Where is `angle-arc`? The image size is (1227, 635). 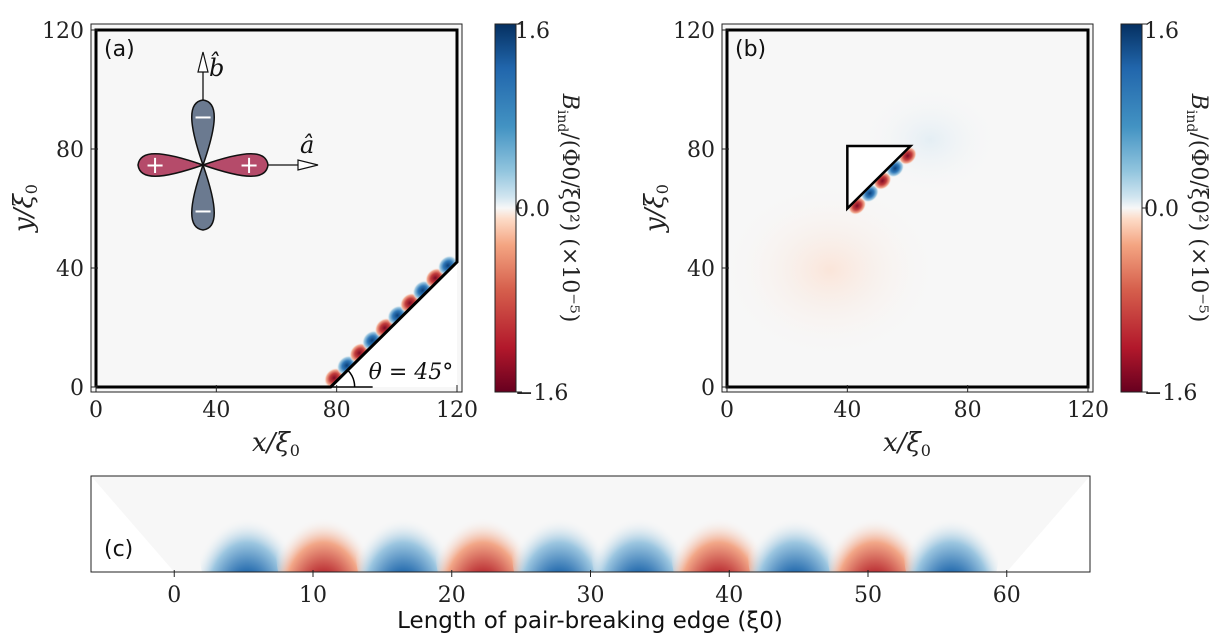
angle-arc is located at coordinates (351, 378).